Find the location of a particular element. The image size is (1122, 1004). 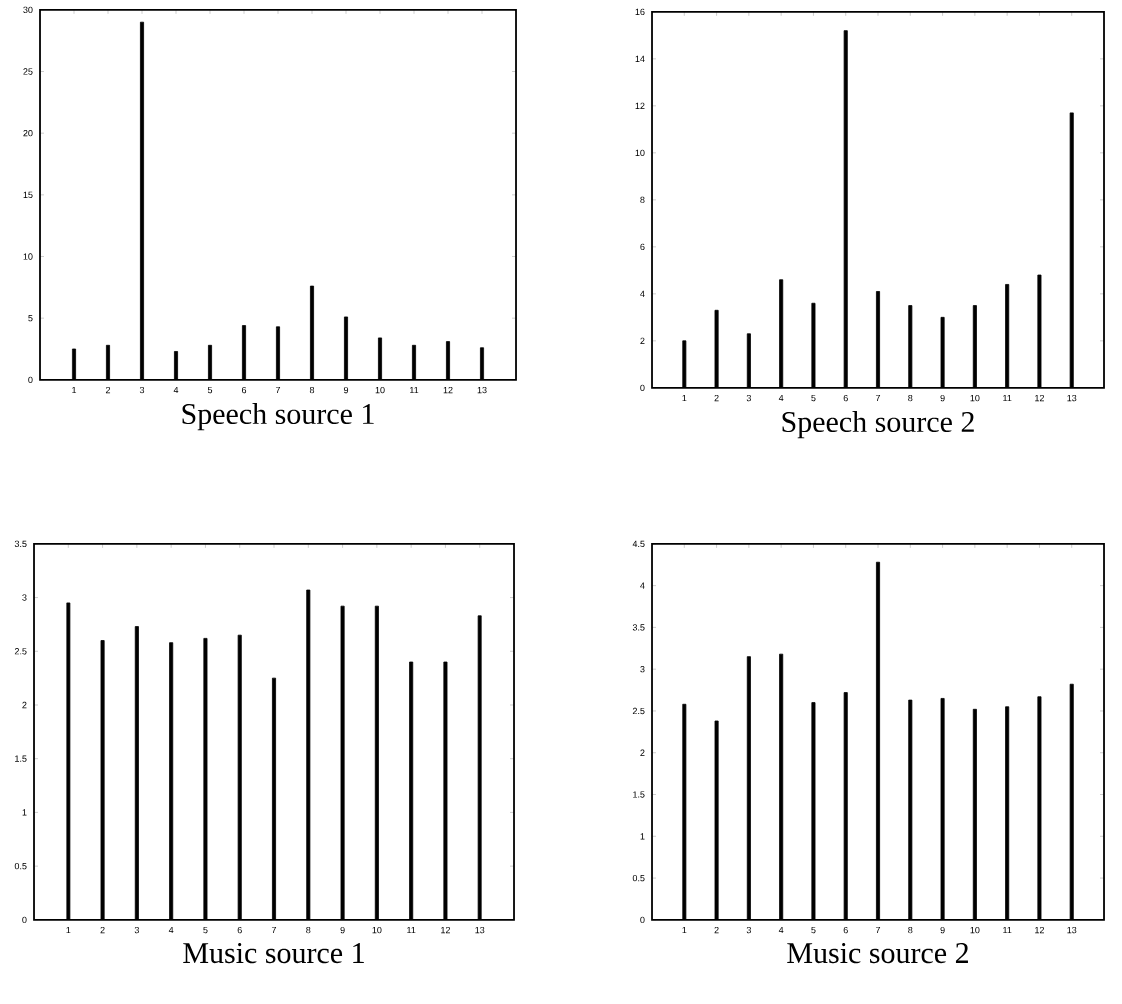

x-axis-title: Music source 2 is located at coordinates (877, 953).